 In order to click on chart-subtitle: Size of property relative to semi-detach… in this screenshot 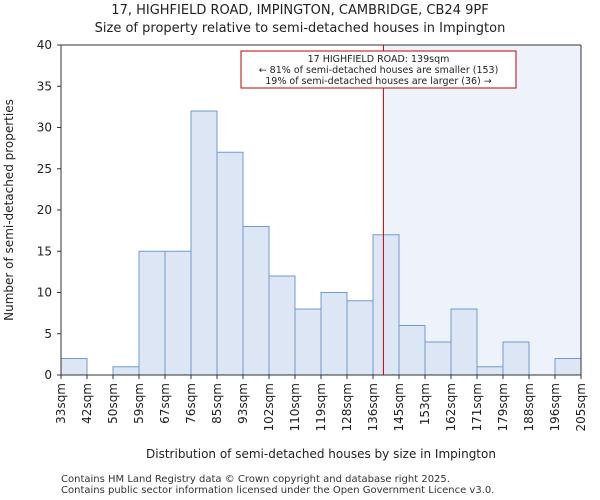, I will do `click(300, 28)`.